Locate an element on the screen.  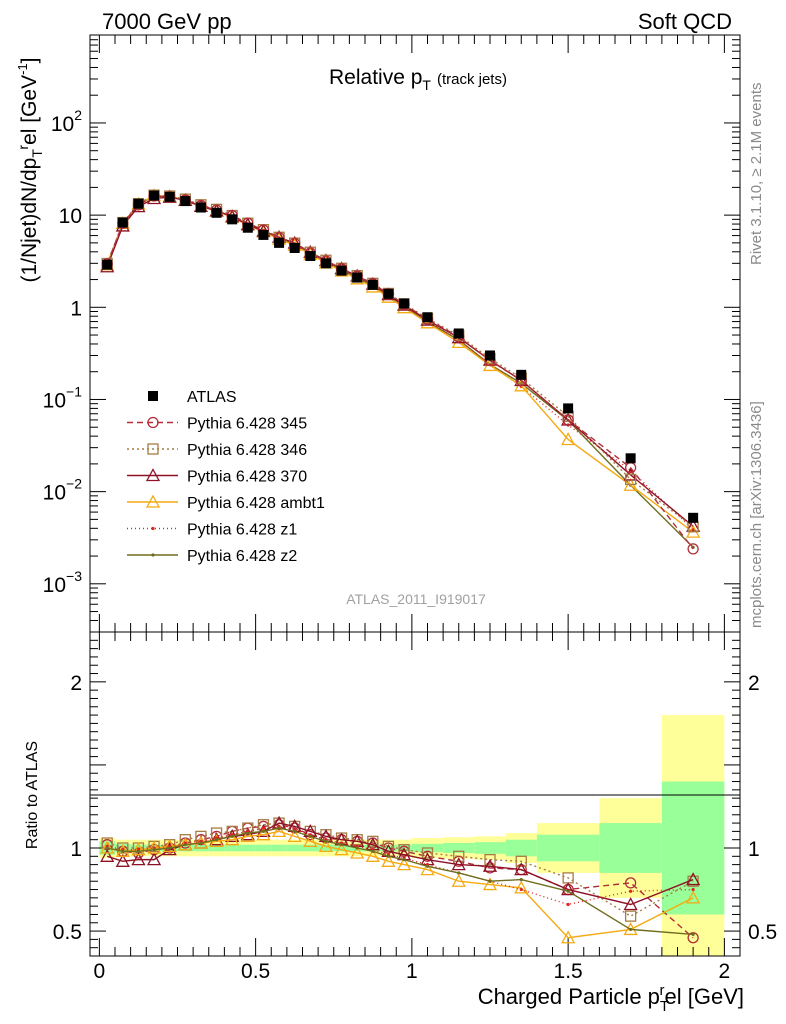
ratio-y-tick-label-right: 0.5 is located at coordinates (762, 932).